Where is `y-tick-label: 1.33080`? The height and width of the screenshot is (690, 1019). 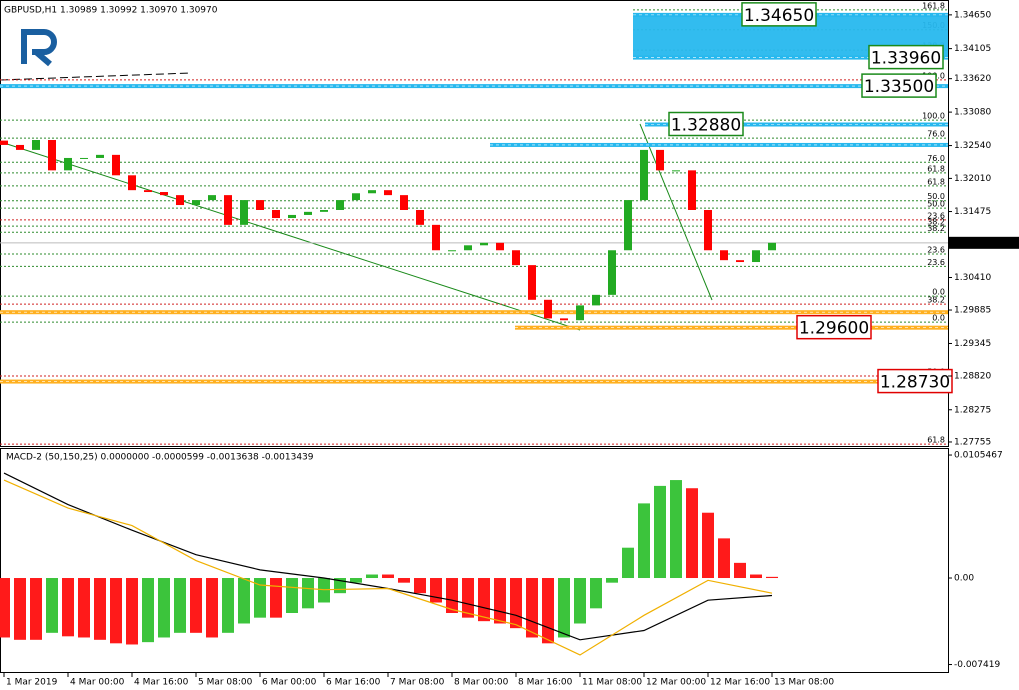 y-tick-label: 1.33080 is located at coordinates (972, 113).